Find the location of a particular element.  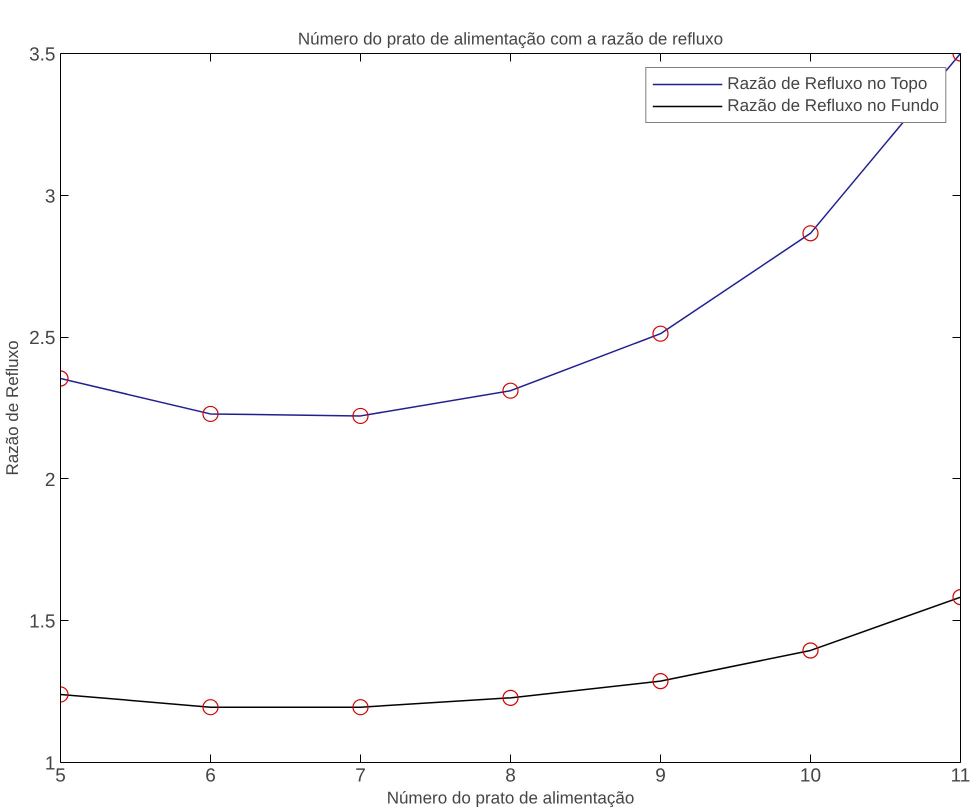

chart-title: Número do prato de alimentação com a razão de refluxo is located at coordinates (511, 39).